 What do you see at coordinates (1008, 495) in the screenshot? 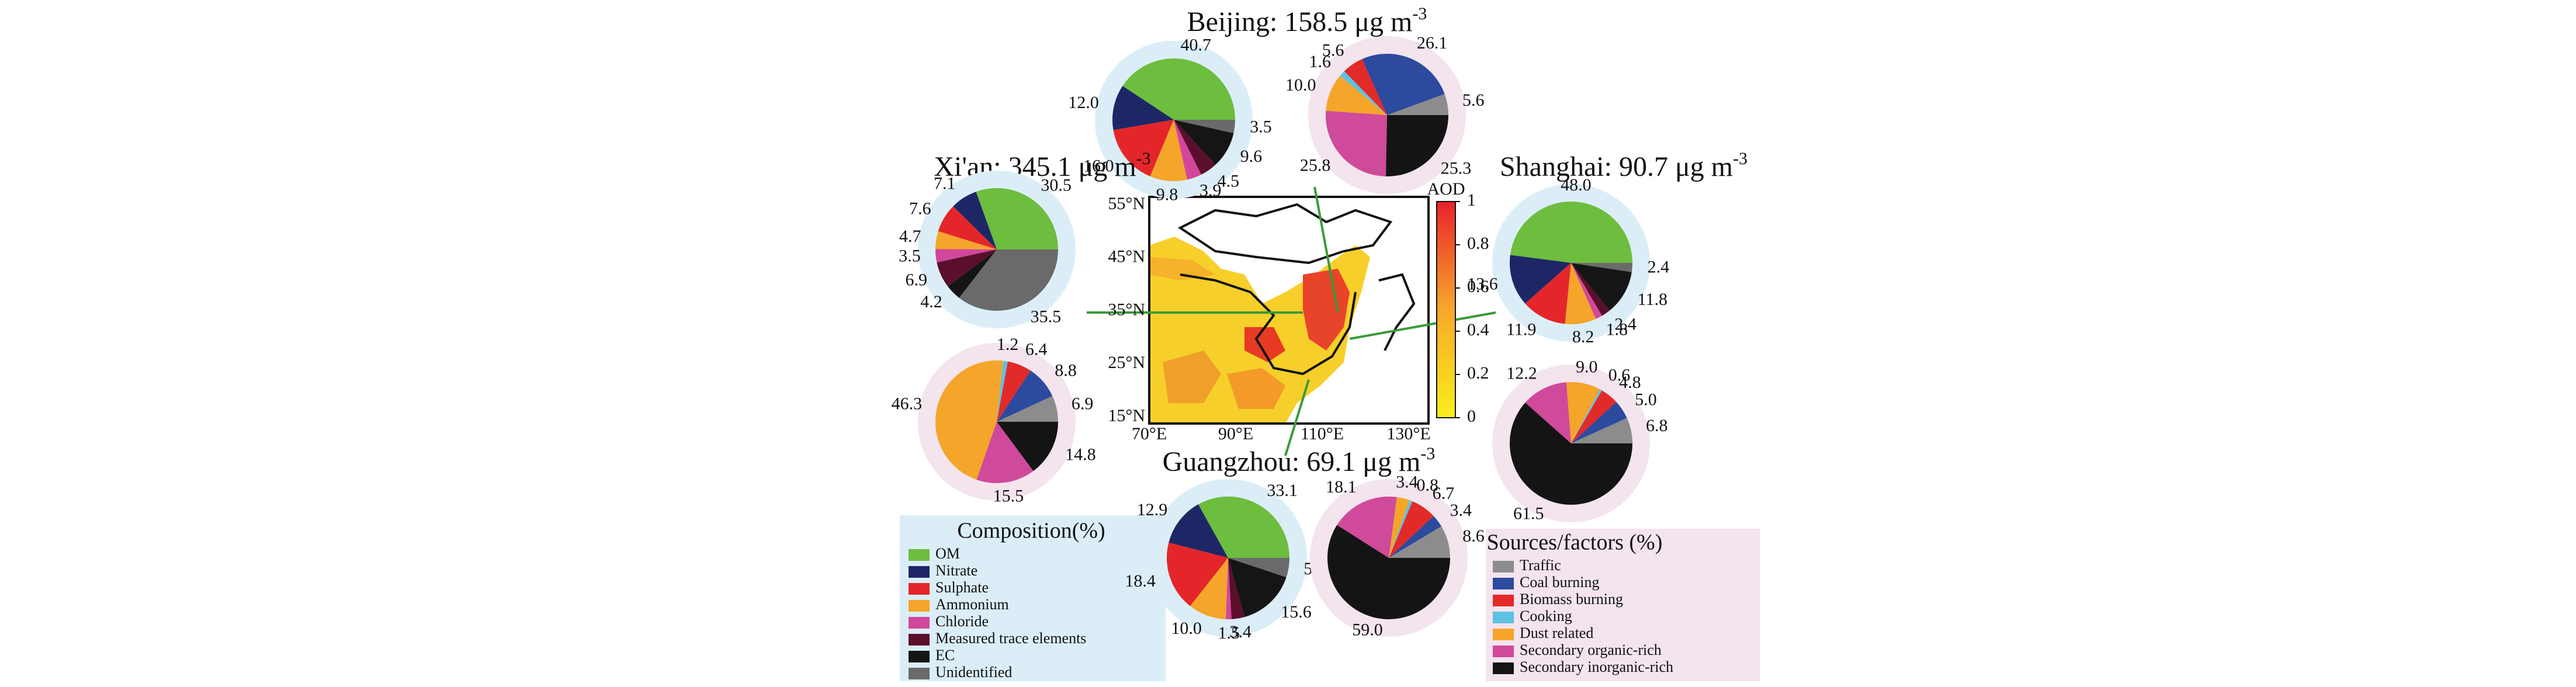
I see `value-label: 15.5` at bounding box center [1008, 495].